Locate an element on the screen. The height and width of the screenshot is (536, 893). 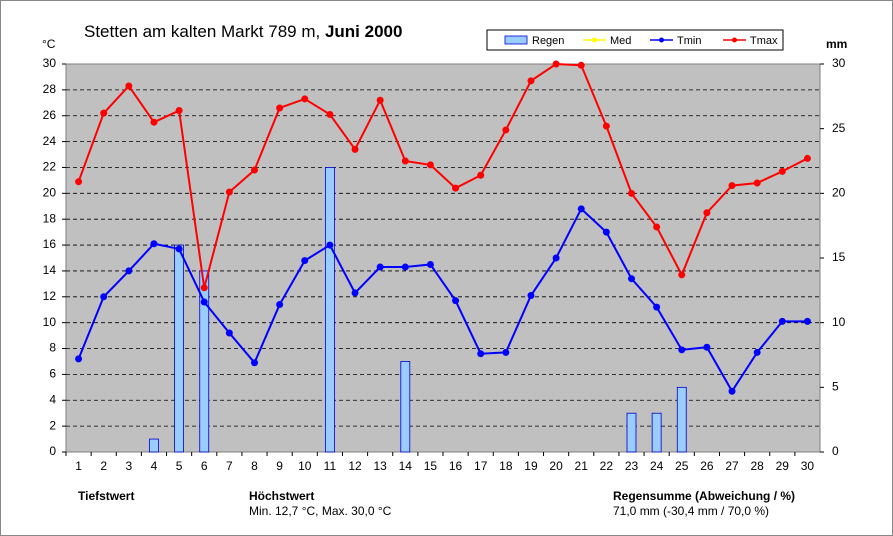
x-tick-label: 5 is located at coordinates (179, 466).